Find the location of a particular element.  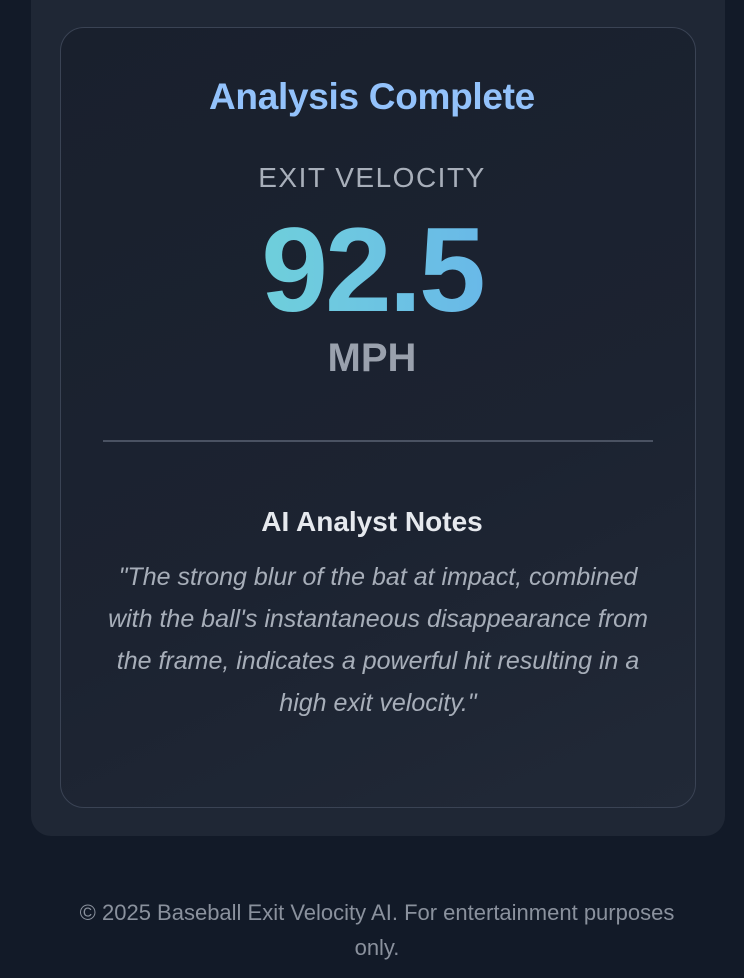

result-title: Analysis Complete is located at coordinates (372, 96).